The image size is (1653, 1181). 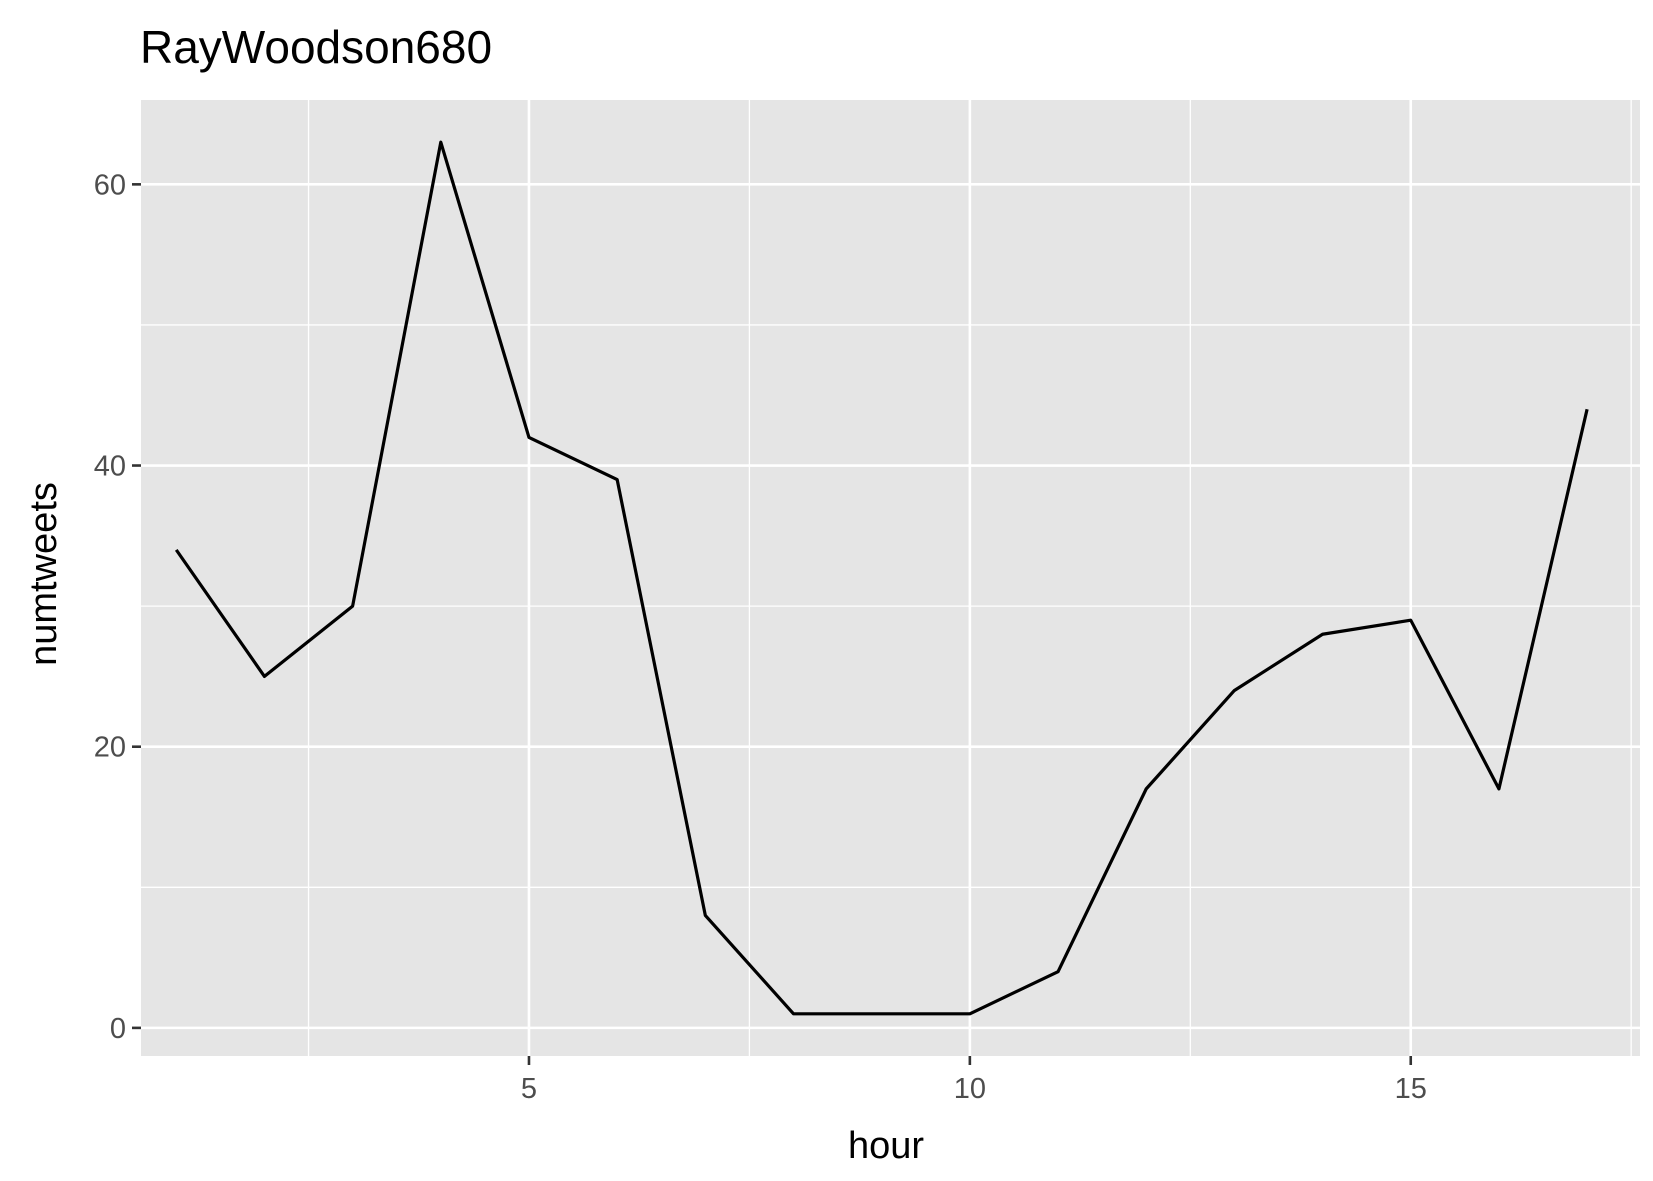 What do you see at coordinates (110, 185) in the screenshot?
I see `y-tick-label: 60` at bounding box center [110, 185].